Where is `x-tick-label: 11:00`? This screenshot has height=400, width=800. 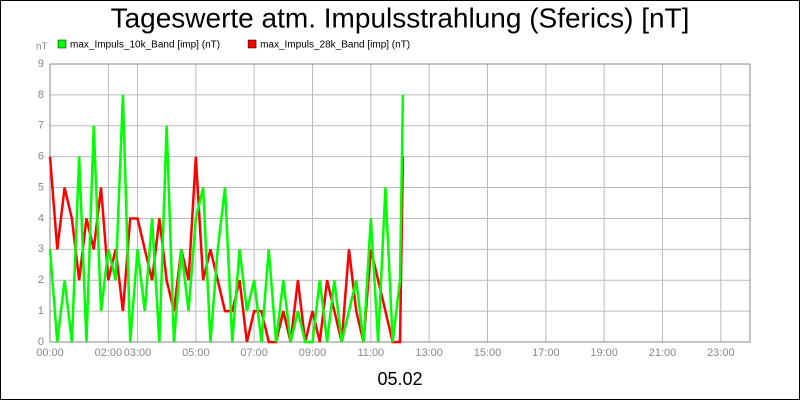
x-tick-label: 11:00 is located at coordinates (370, 353).